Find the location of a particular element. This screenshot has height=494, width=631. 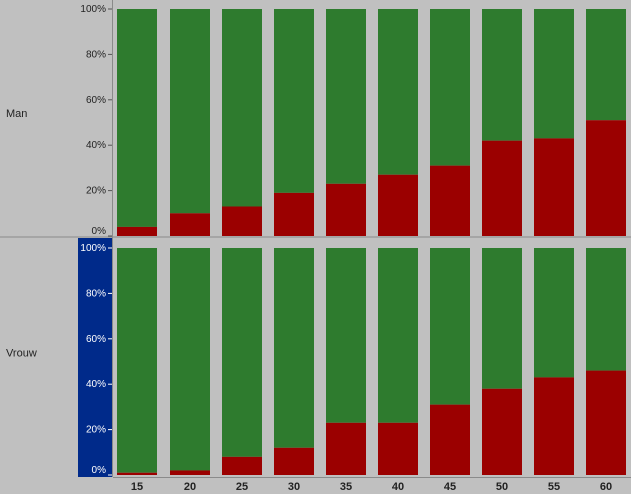

x-tick-label-35: 35 is located at coordinates (346, 487).